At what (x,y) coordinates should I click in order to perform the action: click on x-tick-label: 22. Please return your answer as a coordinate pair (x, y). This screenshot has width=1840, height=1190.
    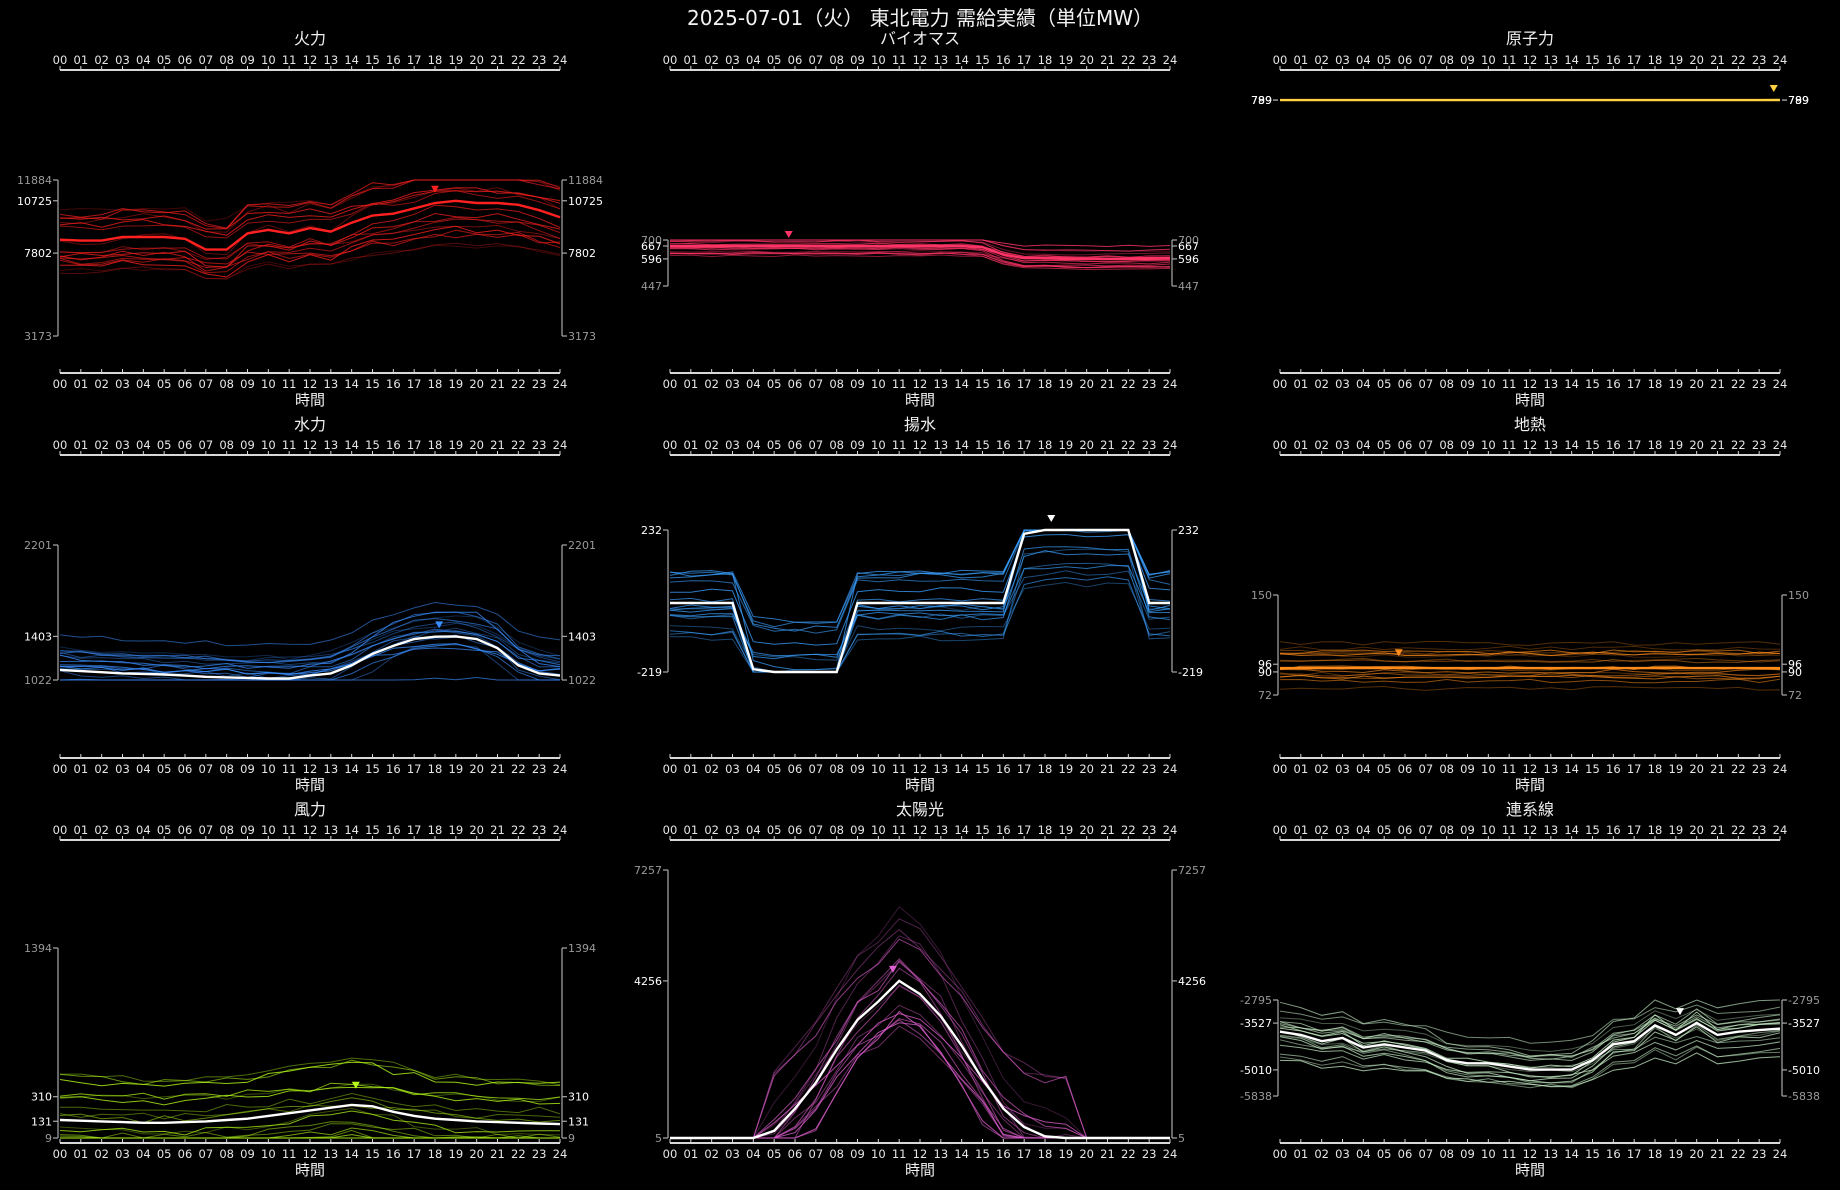
    Looking at the image, I should click on (1128, 769).